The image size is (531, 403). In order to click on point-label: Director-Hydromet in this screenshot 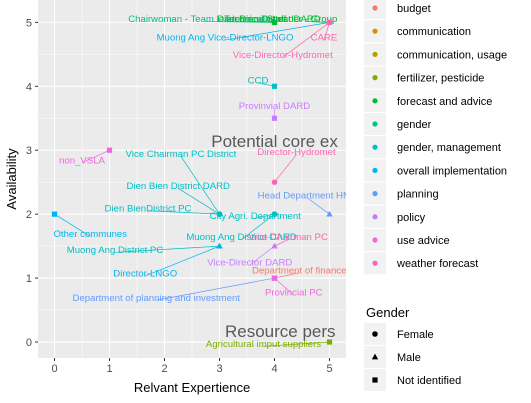, I will do `click(296, 152)`.